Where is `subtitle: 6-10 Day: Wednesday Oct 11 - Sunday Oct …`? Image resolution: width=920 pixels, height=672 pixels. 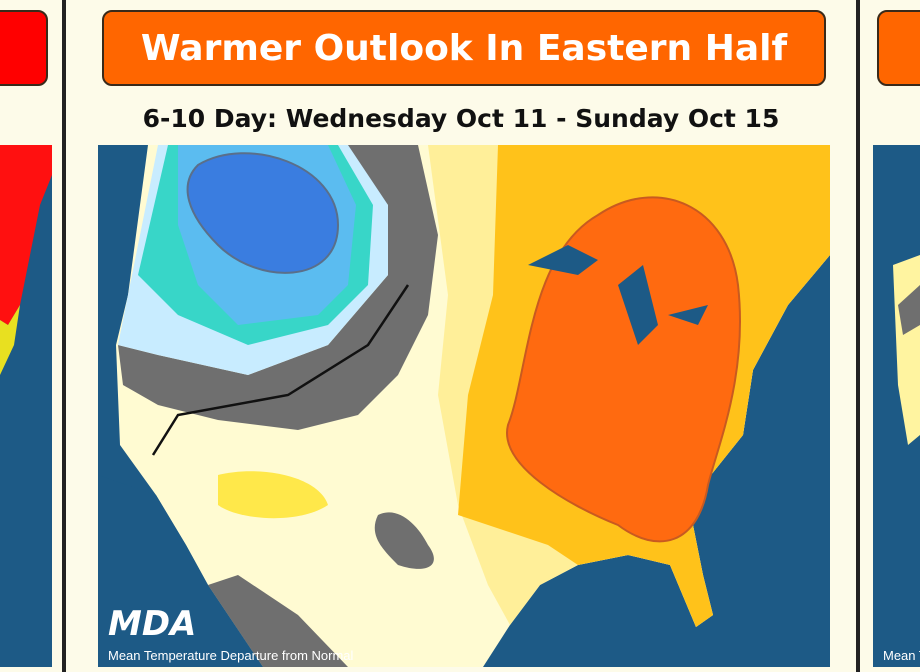 subtitle: 6-10 Day: Wednesday Oct 11 - Sunday Oct … is located at coordinates (461, 118).